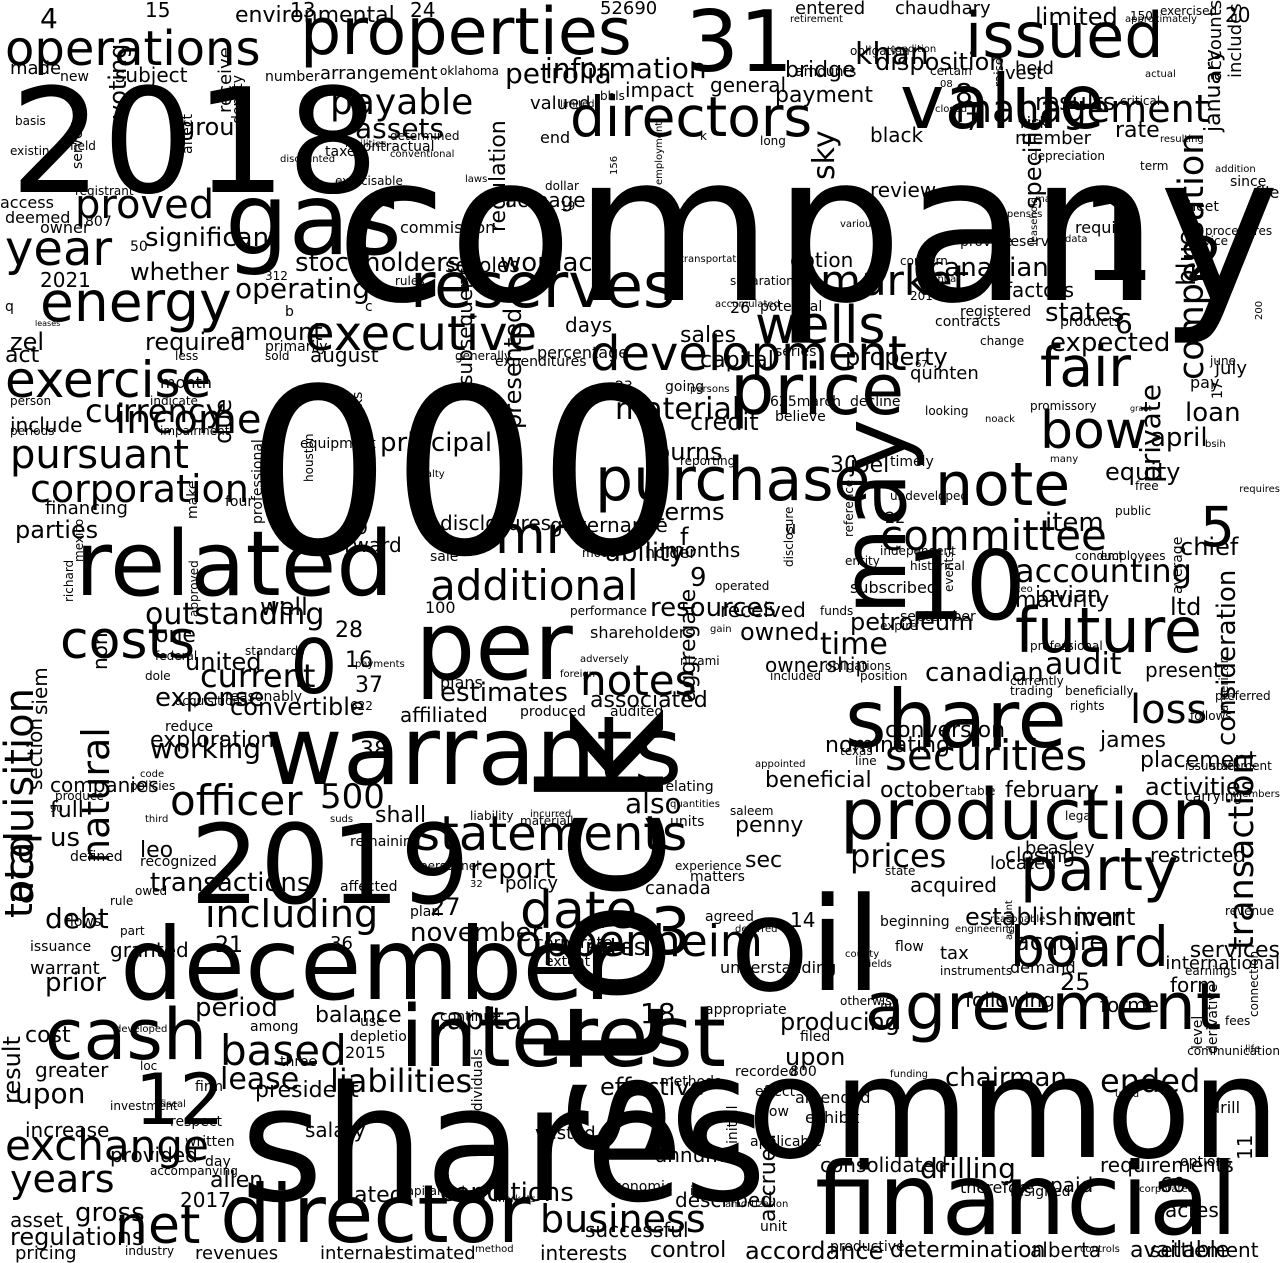 This screenshot has width=1280, height=1263. What do you see at coordinates (1066, 646) in the screenshot?
I see `word-professional: professional` at bounding box center [1066, 646].